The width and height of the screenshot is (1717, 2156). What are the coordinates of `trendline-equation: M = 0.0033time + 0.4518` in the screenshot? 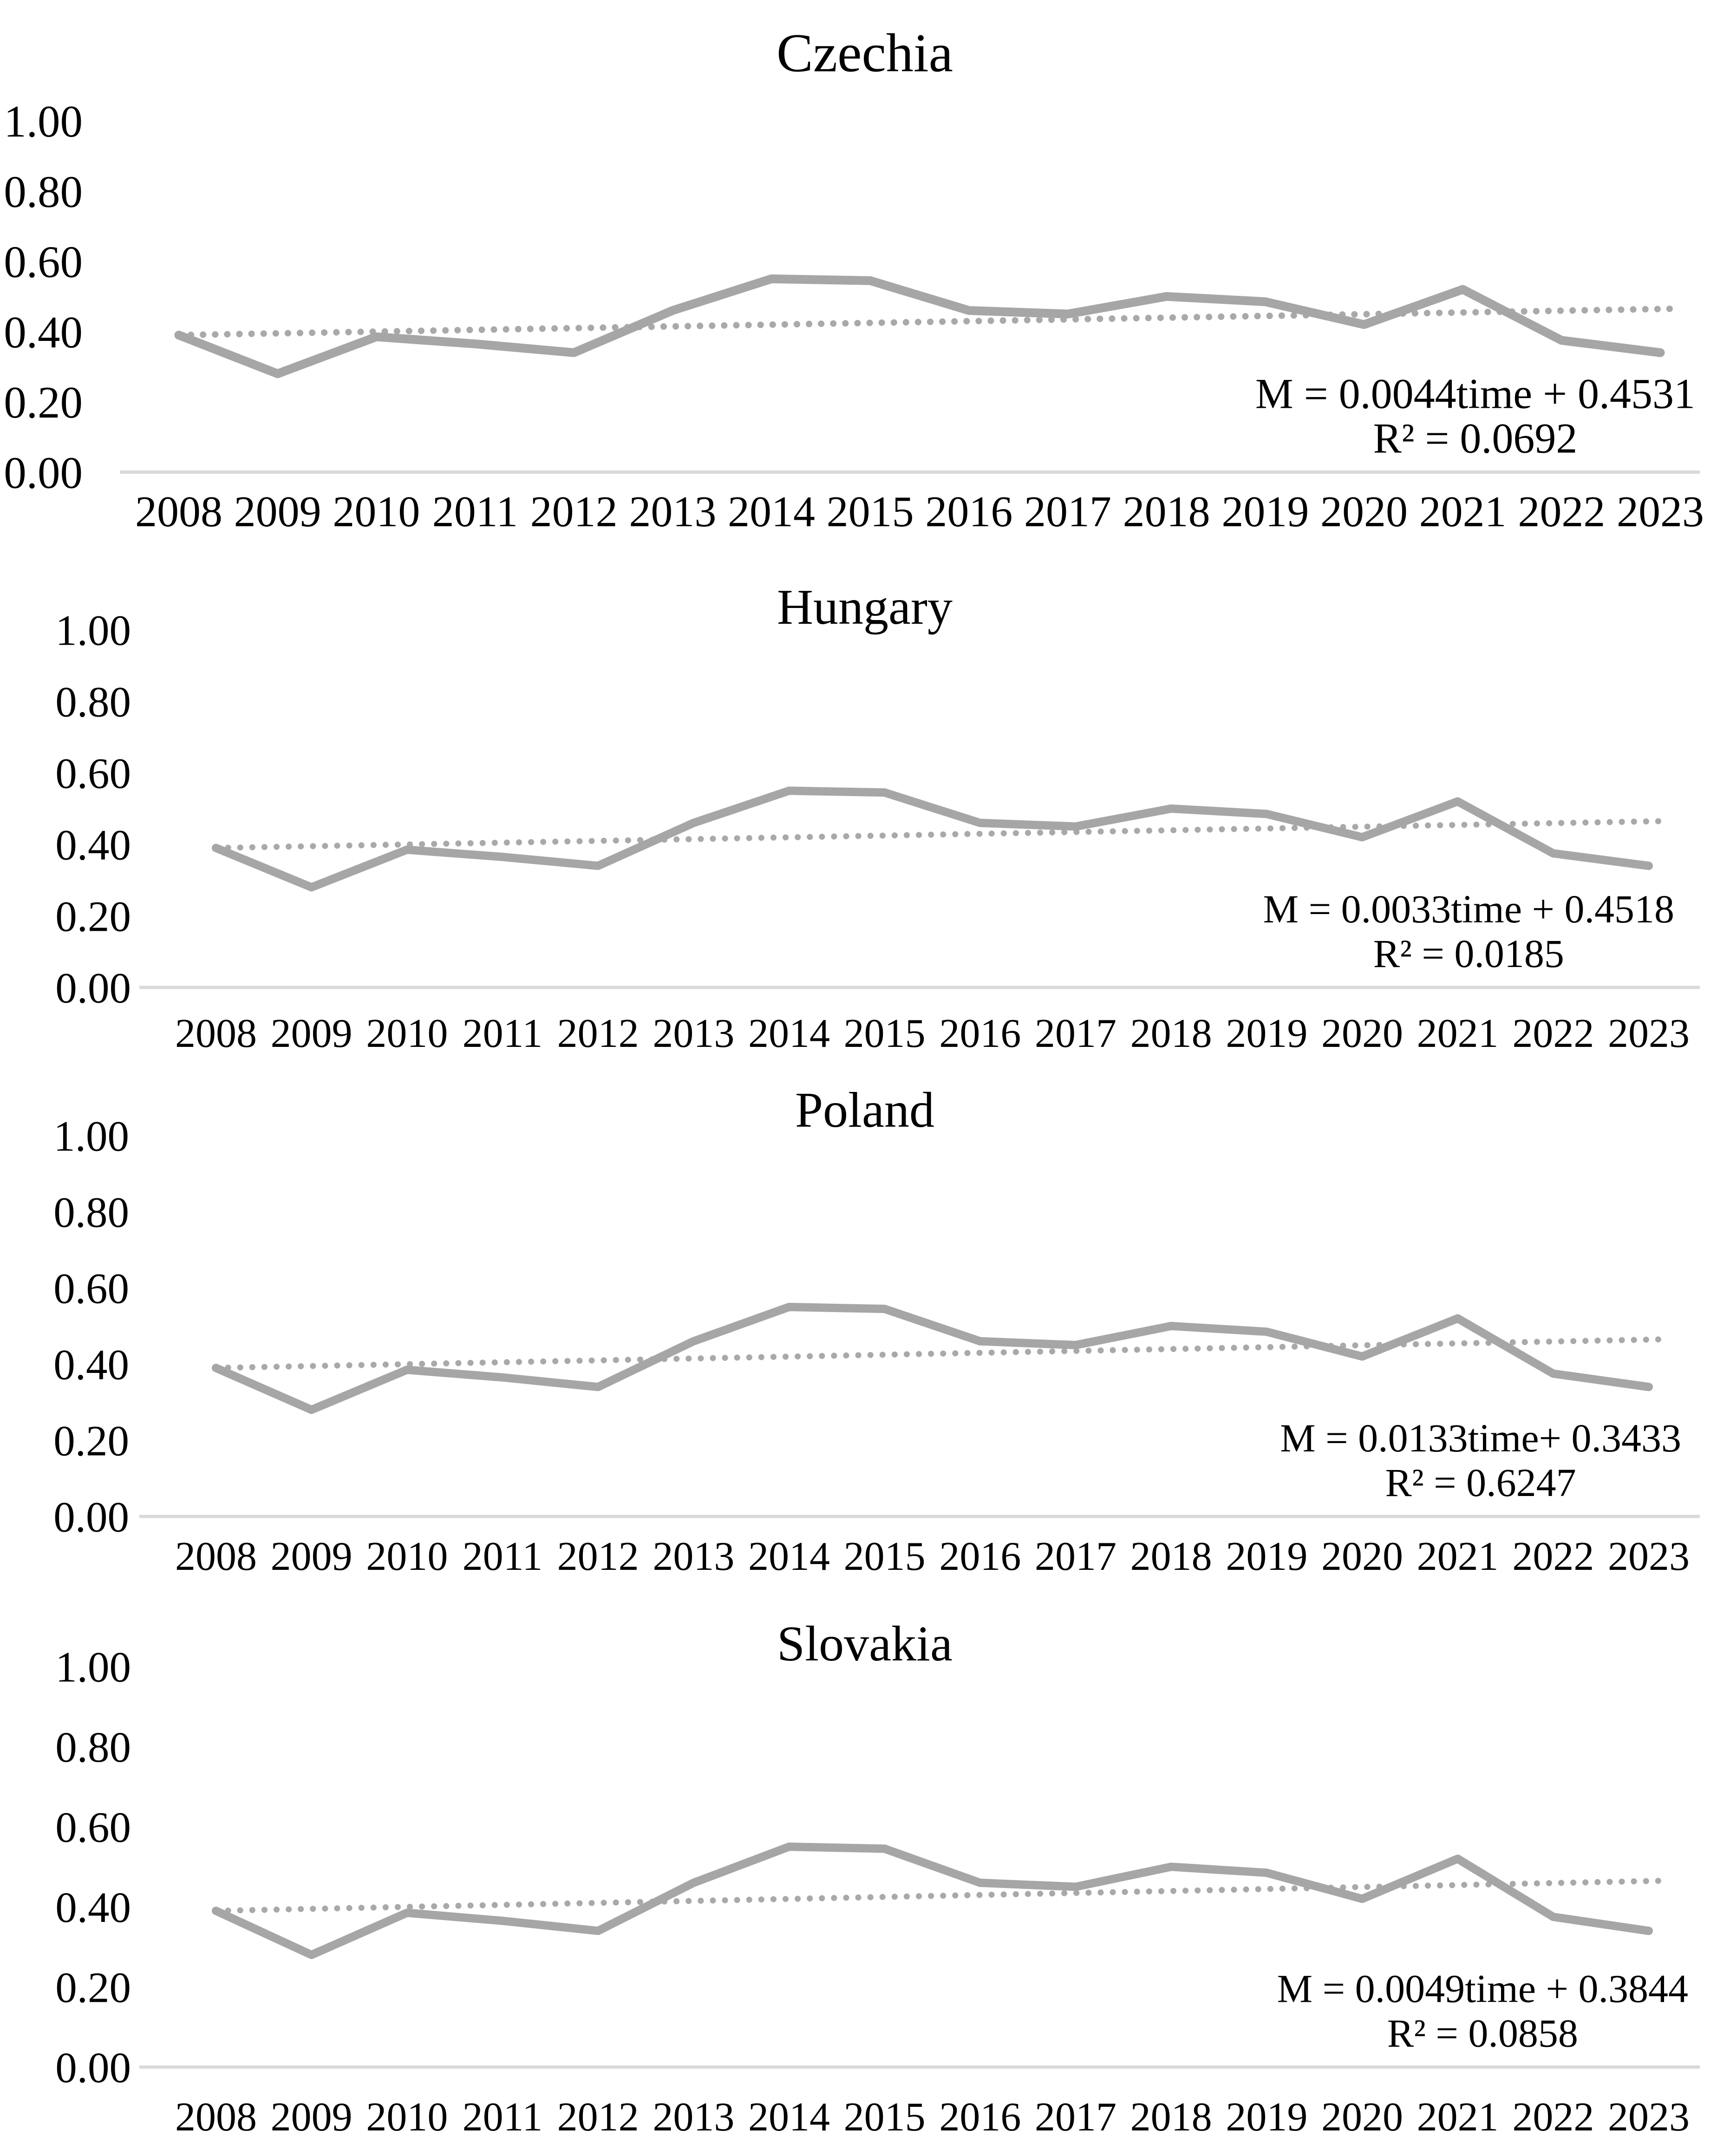 It's located at (1468, 909).